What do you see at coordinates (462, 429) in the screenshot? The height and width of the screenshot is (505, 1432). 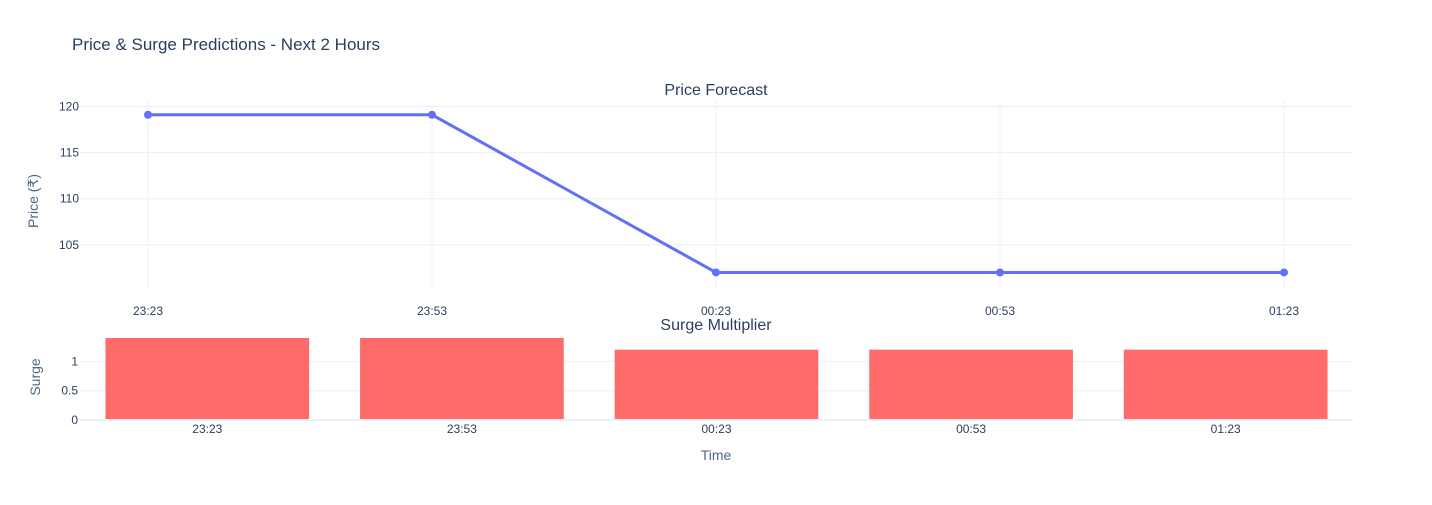 I see `surge-x-tick-label: 23:53` at bounding box center [462, 429].